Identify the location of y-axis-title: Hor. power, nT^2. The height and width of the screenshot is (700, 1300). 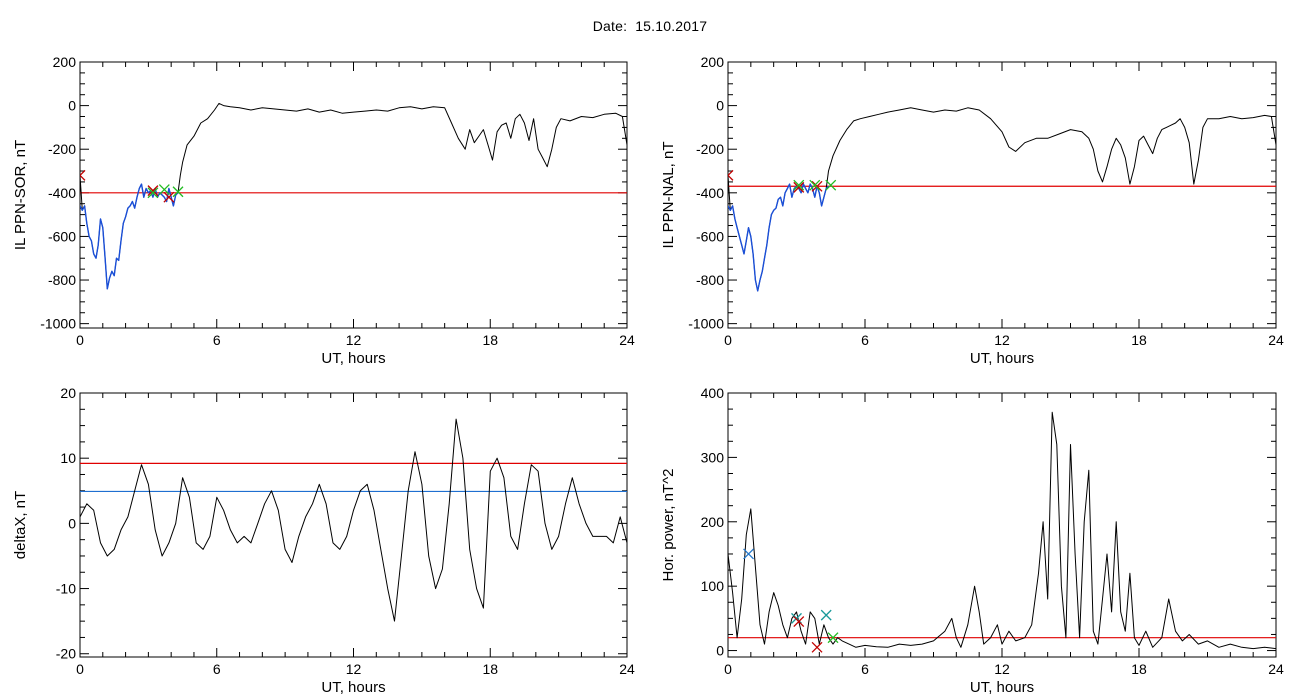
(668, 525).